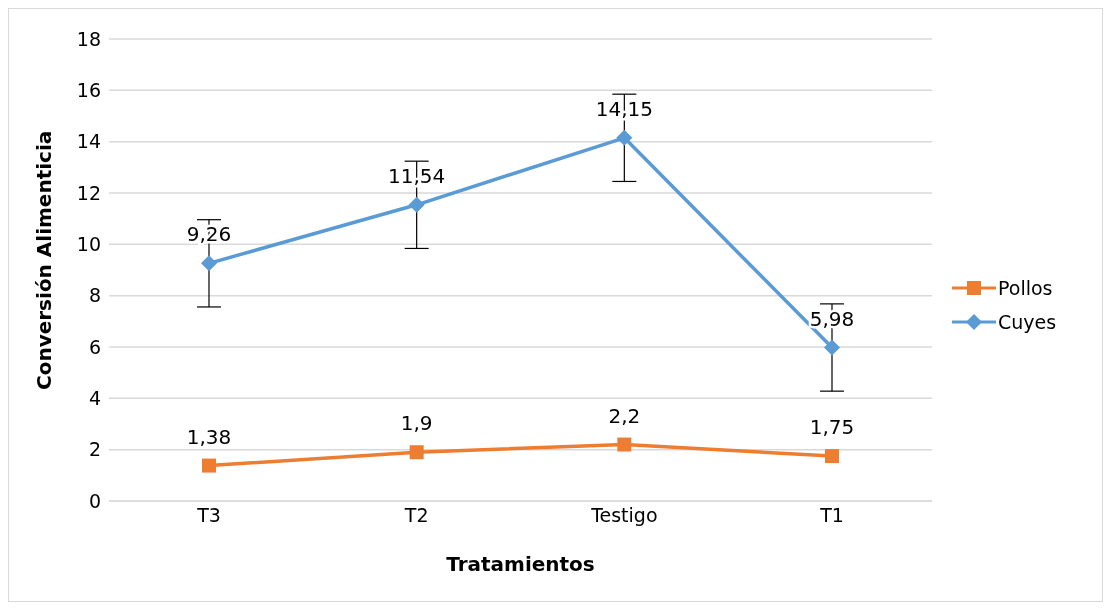 The height and width of the screenshot is (610, 1111). Describe the element at coordinates (88, 192) in the screenshot. I see `y-tick-label: 12` at that location.